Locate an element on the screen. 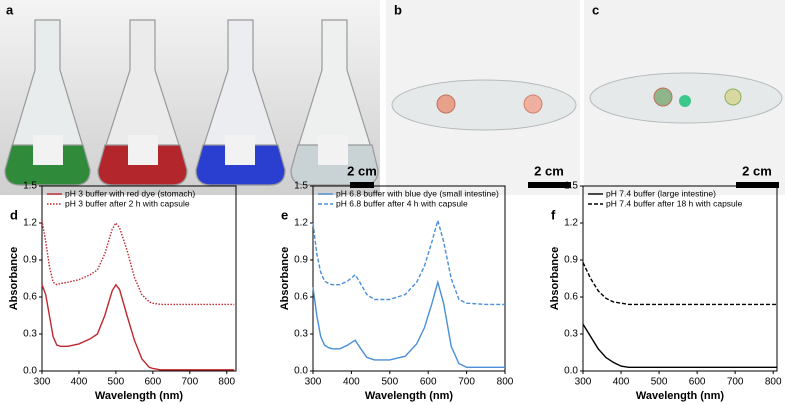  panel-label: c is located at coordinates (595, 9).